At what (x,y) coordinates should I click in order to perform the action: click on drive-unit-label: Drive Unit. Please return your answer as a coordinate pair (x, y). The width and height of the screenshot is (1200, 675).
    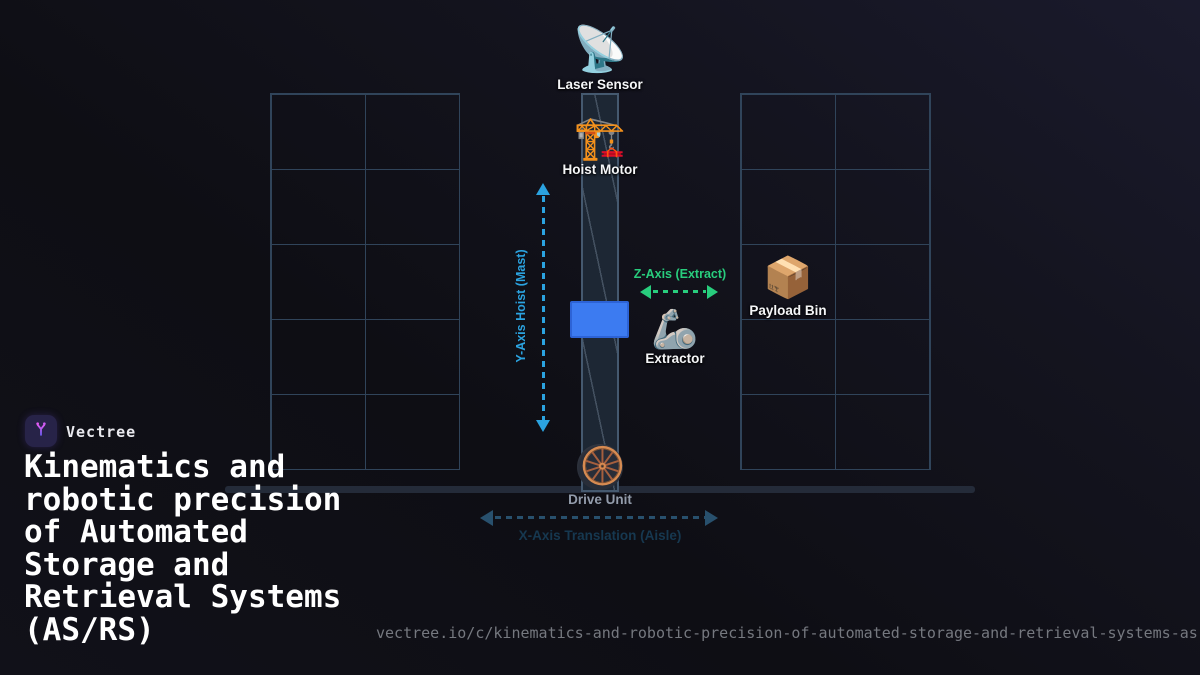
    Looking at the image, I should click on (600, 499).